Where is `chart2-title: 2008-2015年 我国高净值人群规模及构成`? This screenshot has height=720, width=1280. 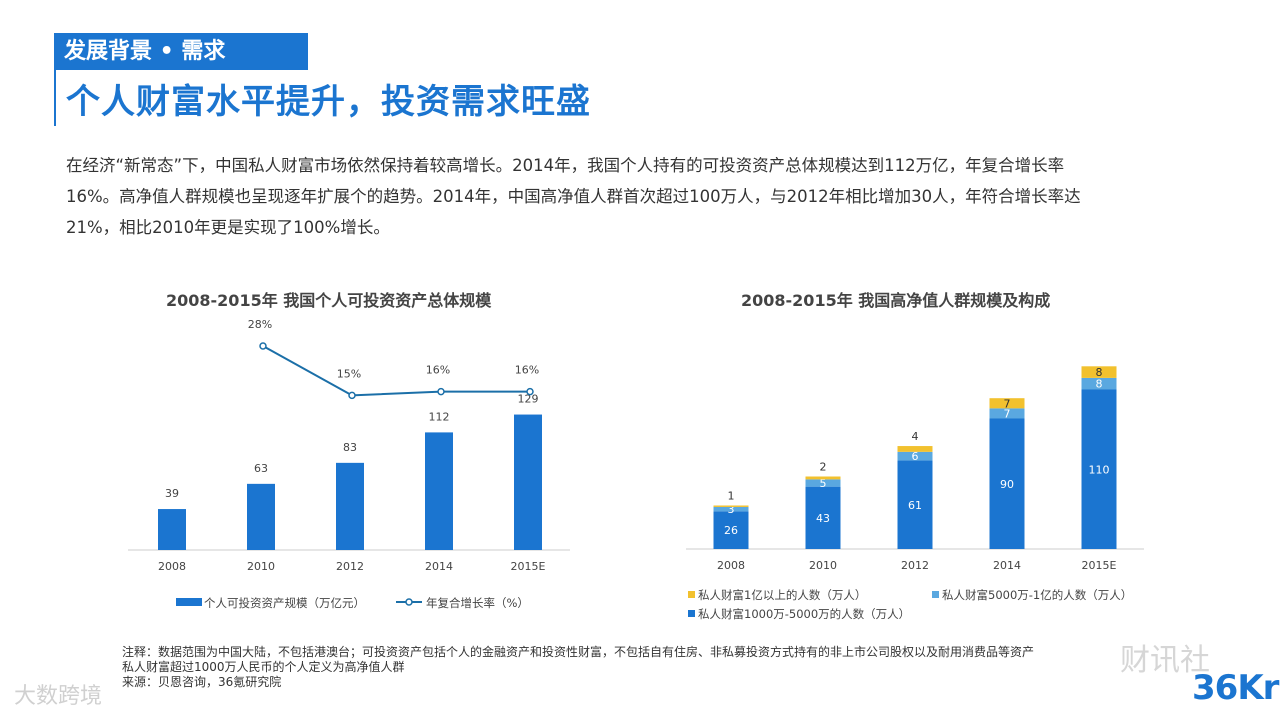 chart2-title: 2008-2015年 我国高净值人群规模及构成 is located at coordinates (896, 300).